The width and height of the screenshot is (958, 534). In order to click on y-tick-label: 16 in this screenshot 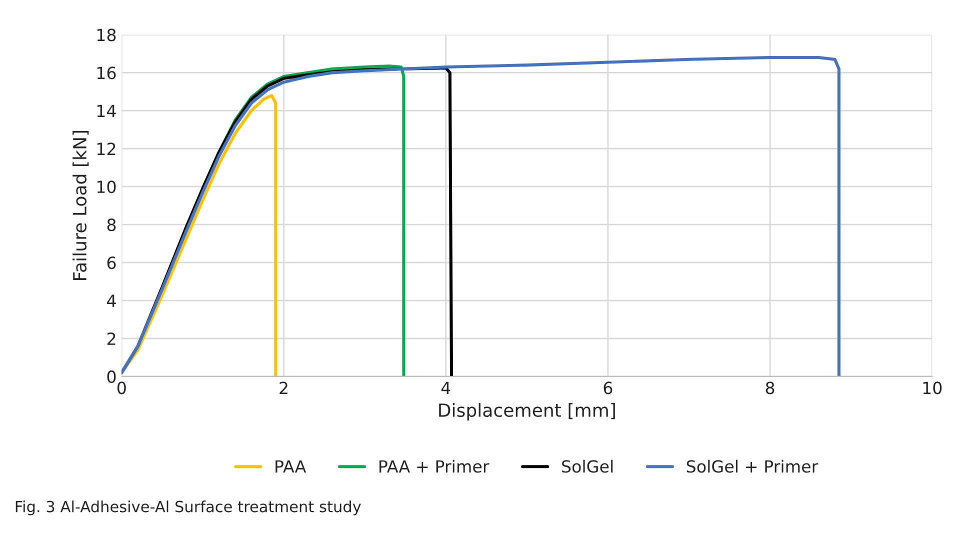, I will do `click(106, 73)`.